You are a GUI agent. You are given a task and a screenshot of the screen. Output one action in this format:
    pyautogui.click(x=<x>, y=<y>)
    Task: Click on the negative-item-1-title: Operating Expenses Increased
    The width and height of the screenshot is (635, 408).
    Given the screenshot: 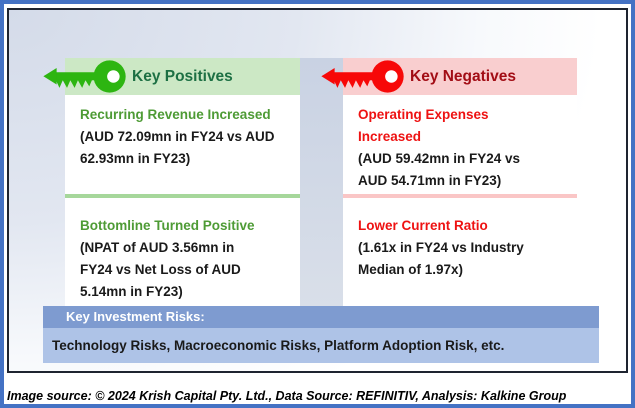 What is the action you would take?
    pyautogui.click(x=423, y=125)
    